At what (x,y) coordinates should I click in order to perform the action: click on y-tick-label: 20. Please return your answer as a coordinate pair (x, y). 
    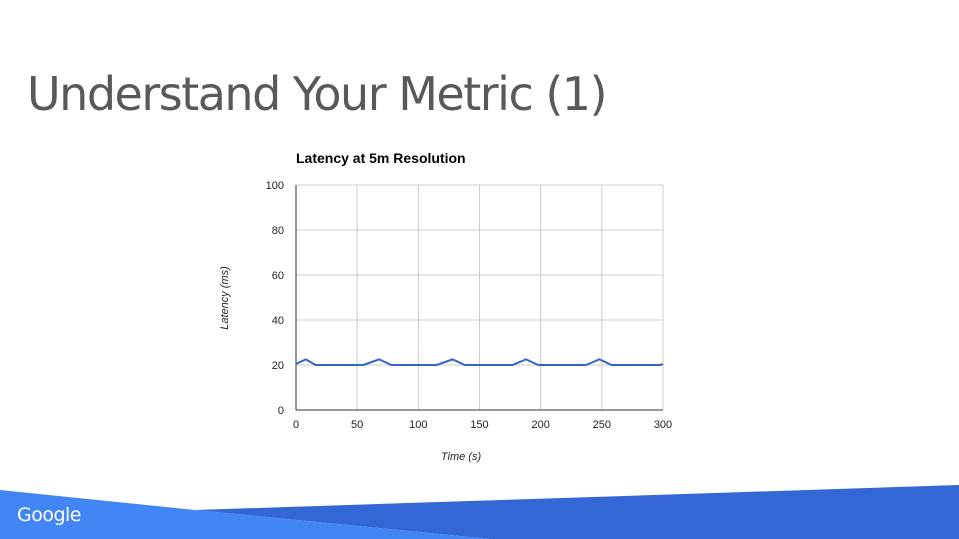
    Looking at the image, I should click on (278, 366).